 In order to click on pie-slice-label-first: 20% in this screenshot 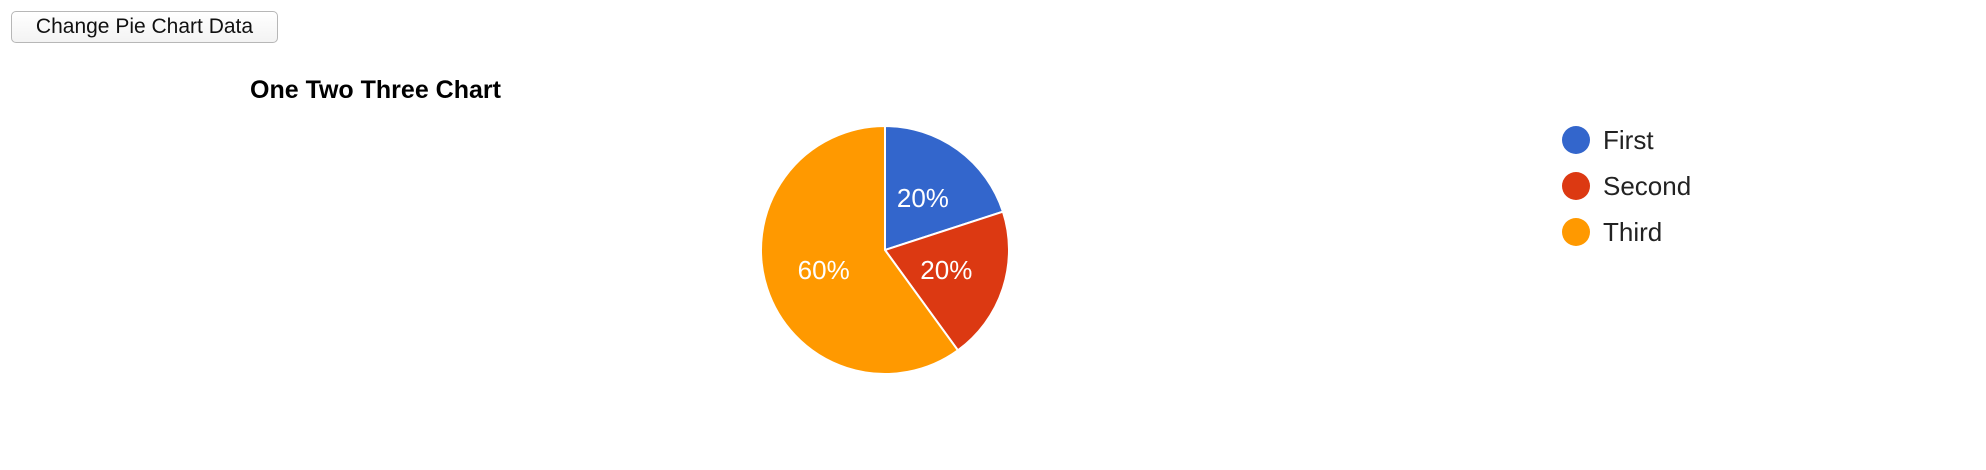, I will do `click(923, 198)`.